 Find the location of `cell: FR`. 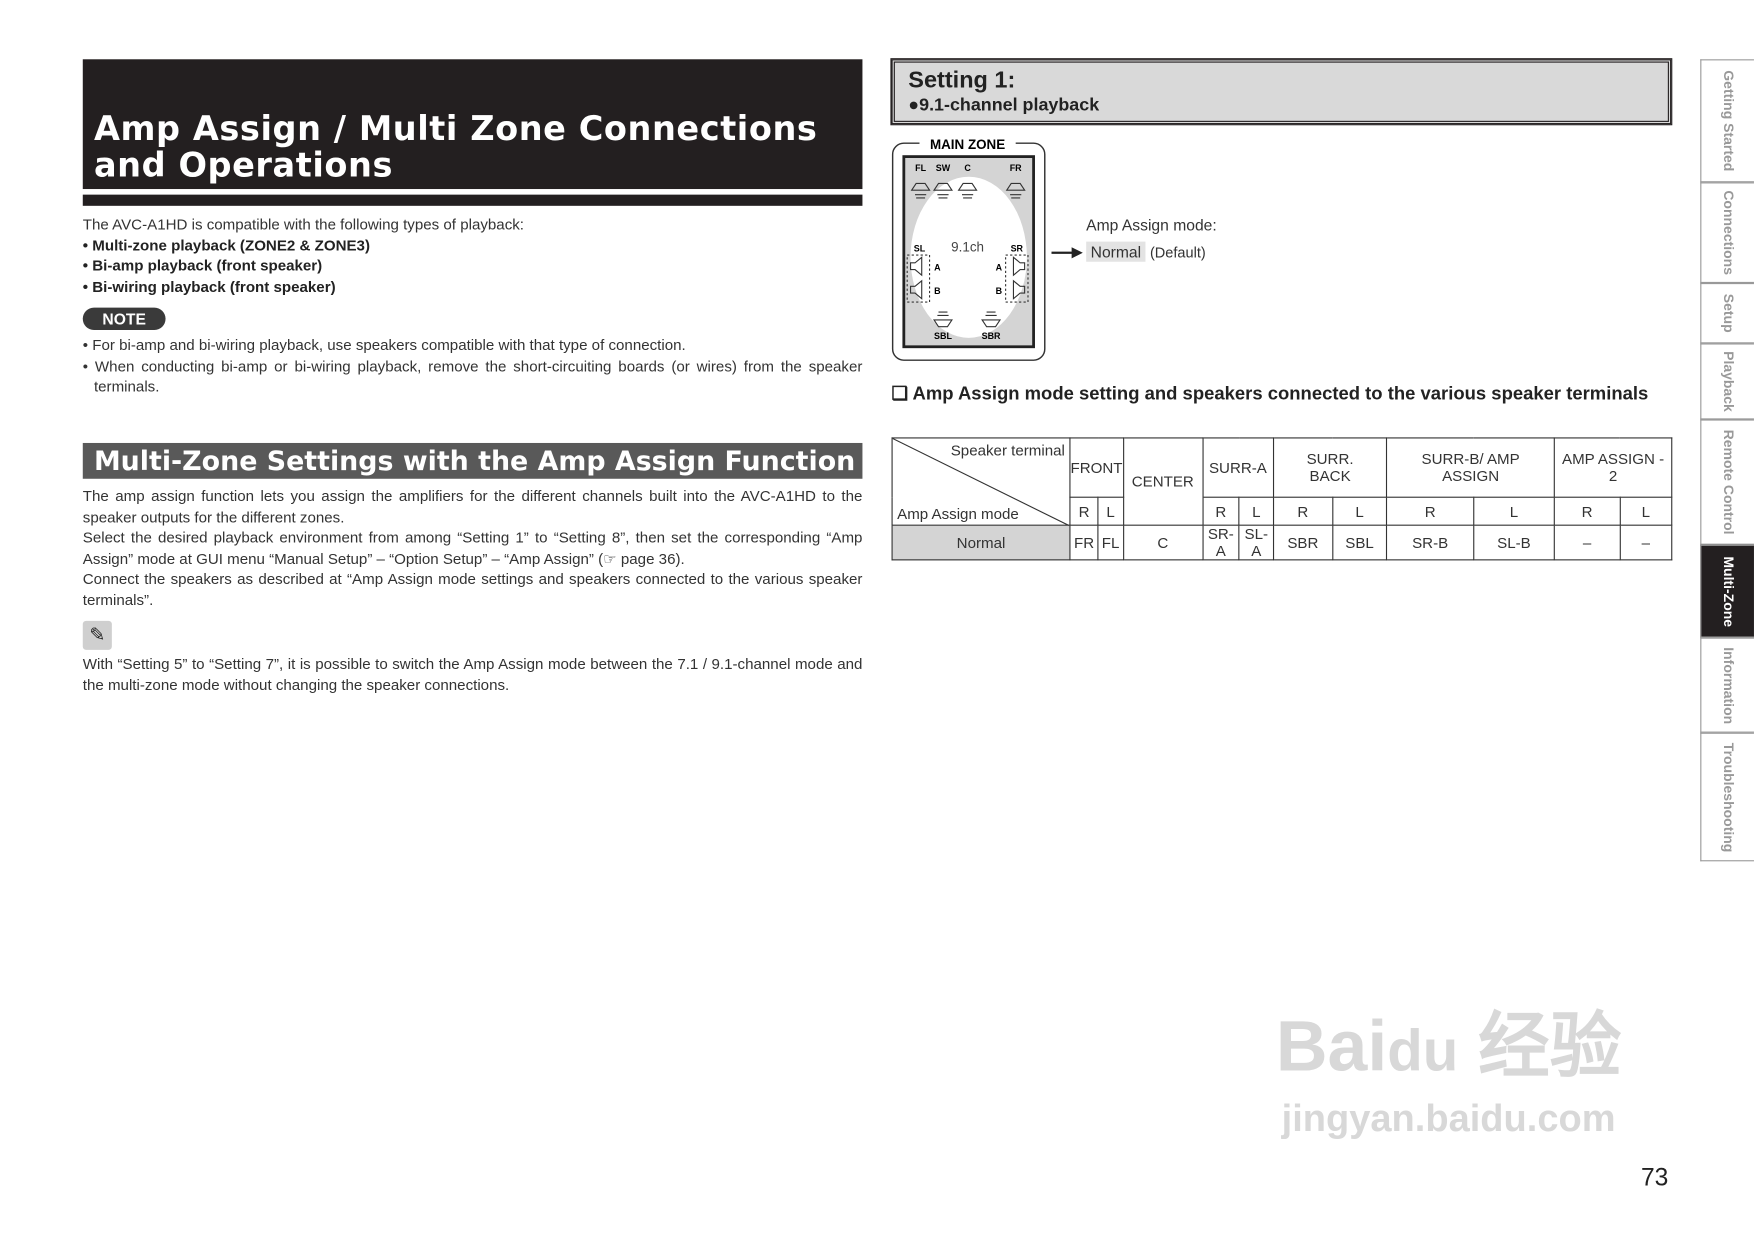

cell: FR is located at coordinates (1084, 542).